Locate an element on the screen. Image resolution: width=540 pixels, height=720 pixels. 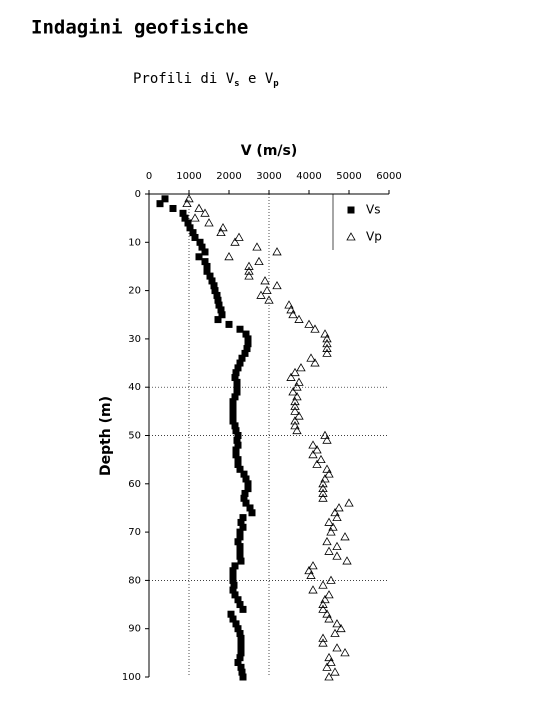
y-tick-label: 30 is located at coordinates (134, 339).